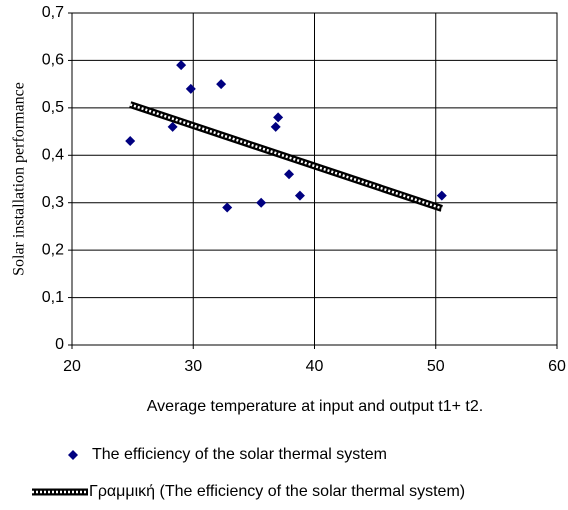  I want to click on x-tick-label: 30, so click(193, 366).